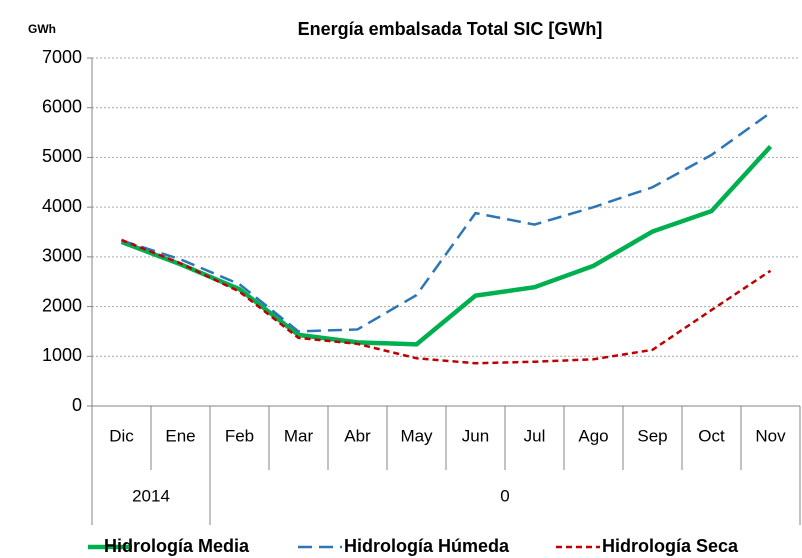 The width and height of the screenshot is (802, 558). What do you see at coordinates (62, 256) in the screenshot?
I see `y-tick-label: 3000` at bounding box center [62, 256].